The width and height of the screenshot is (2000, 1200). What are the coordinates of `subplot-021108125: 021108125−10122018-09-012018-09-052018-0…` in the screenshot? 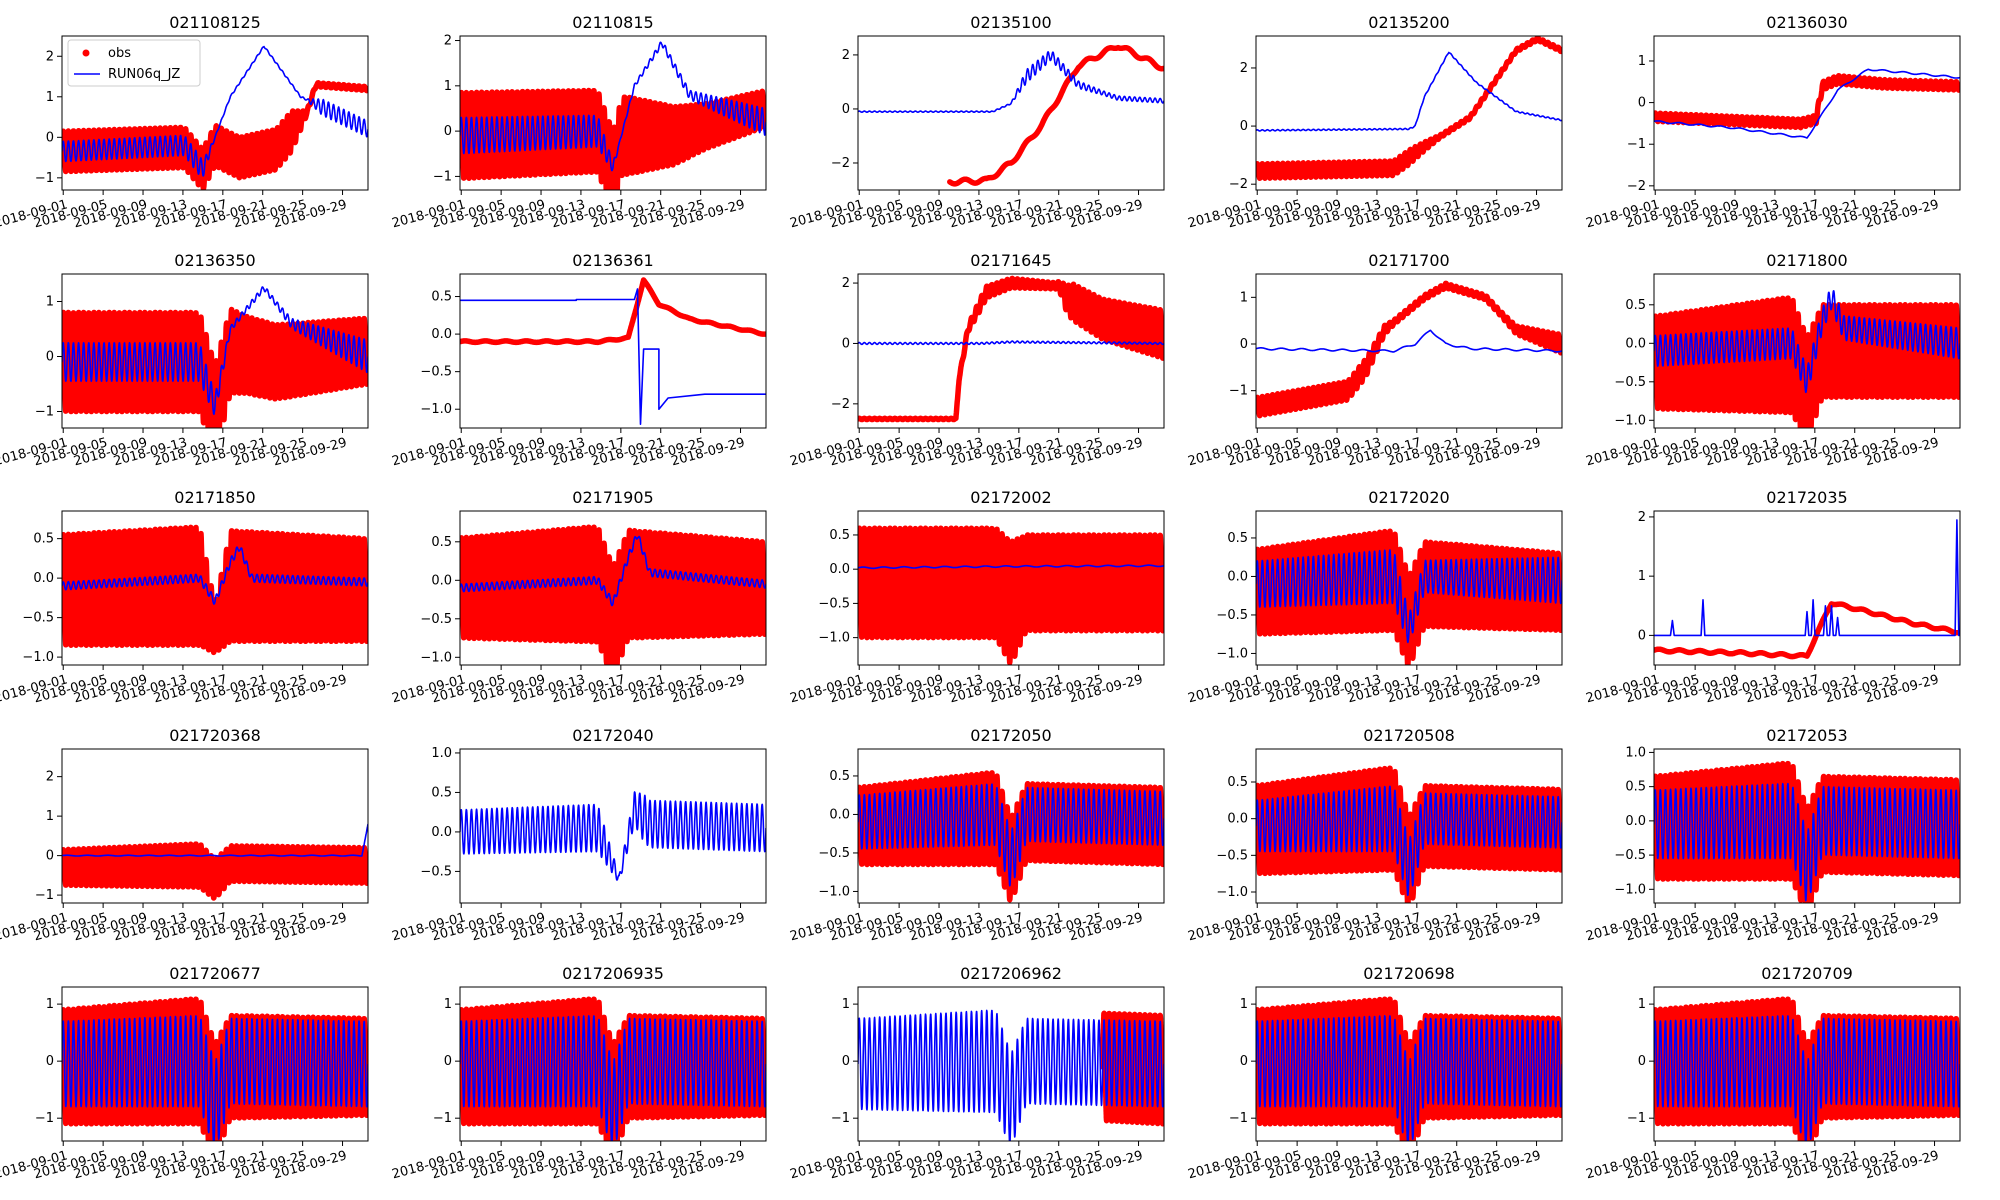 It's located at (184, 122).